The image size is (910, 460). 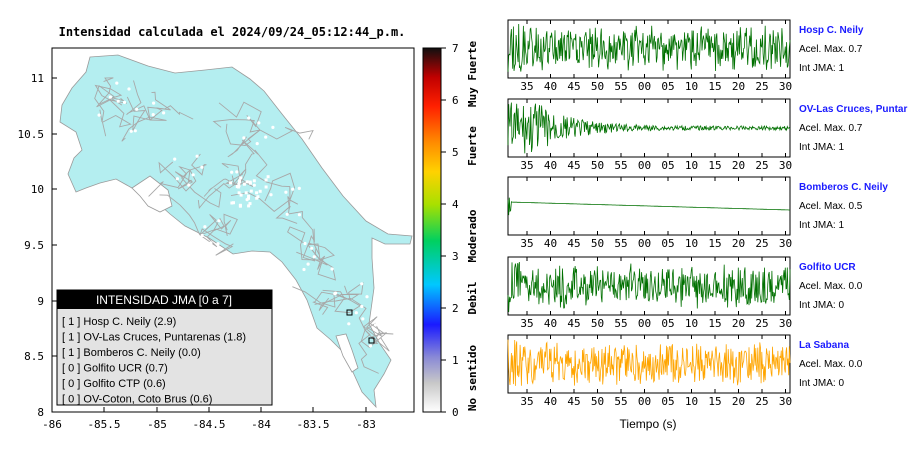 I want to click on legend-title: INTENSIDAD JMA [0 a 7], so click(x=164, y=300).